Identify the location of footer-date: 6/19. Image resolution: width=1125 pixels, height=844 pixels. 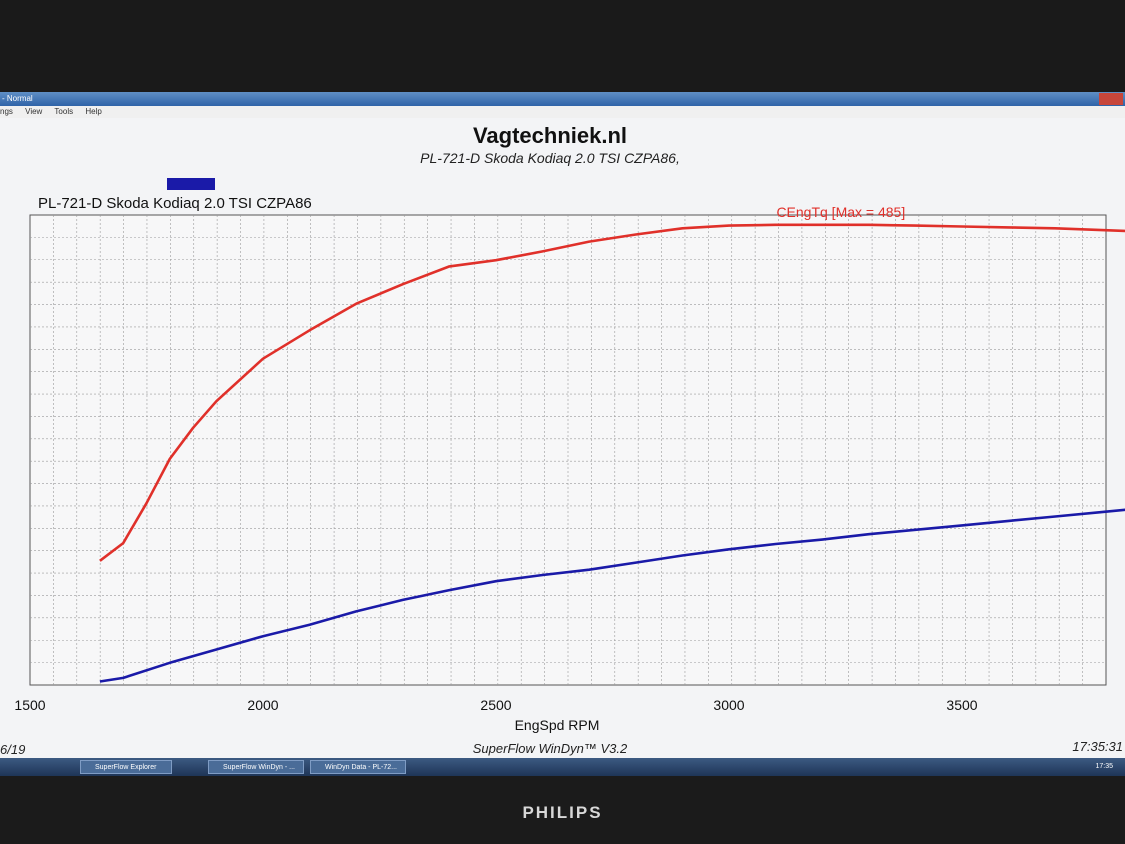
(13, 749).